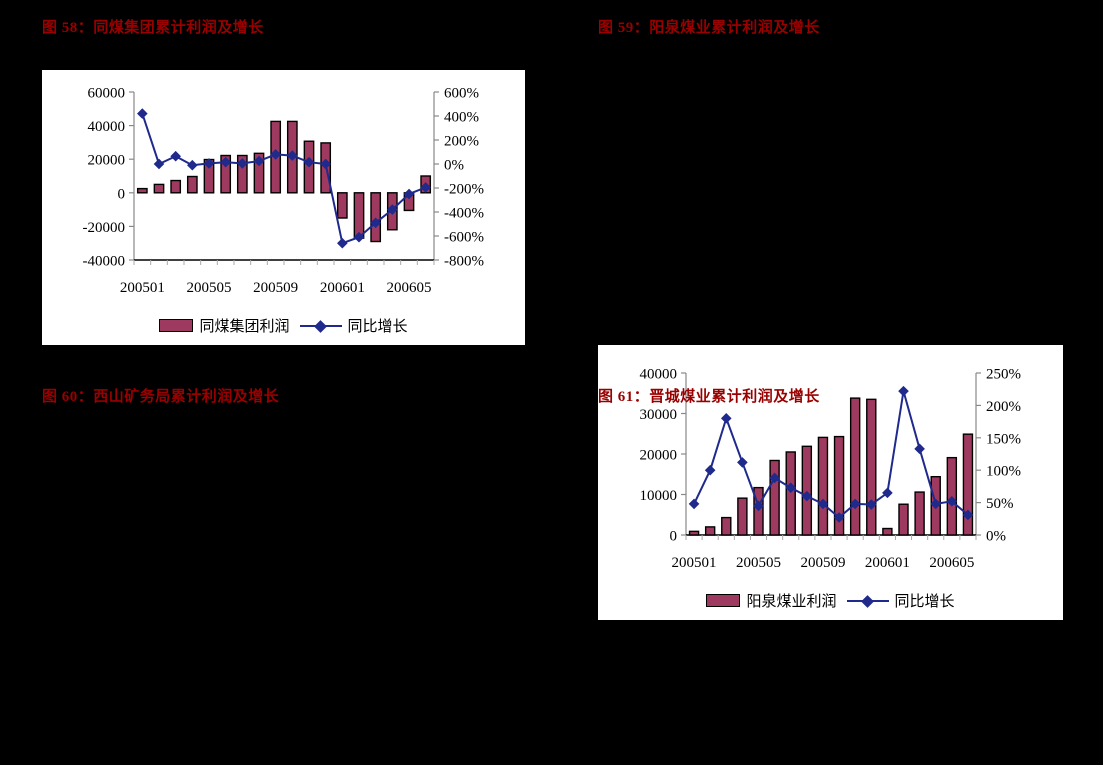 The width and height of the screenshot is (1103, 765). Describe the element at coordinates (464, 190) in the screenshot. I see `svg-text: -200%` at that location.